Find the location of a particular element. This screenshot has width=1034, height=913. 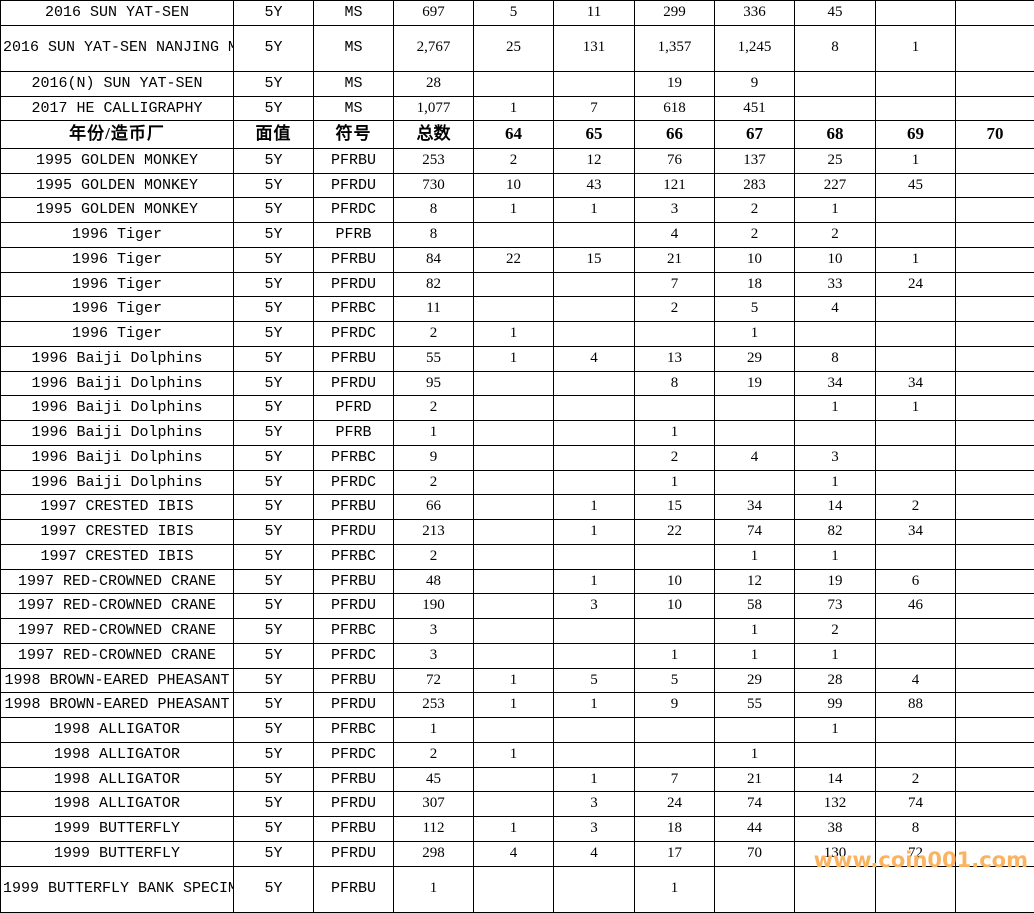

cell-sym: PFRDC is located at coordinates (354, 754).